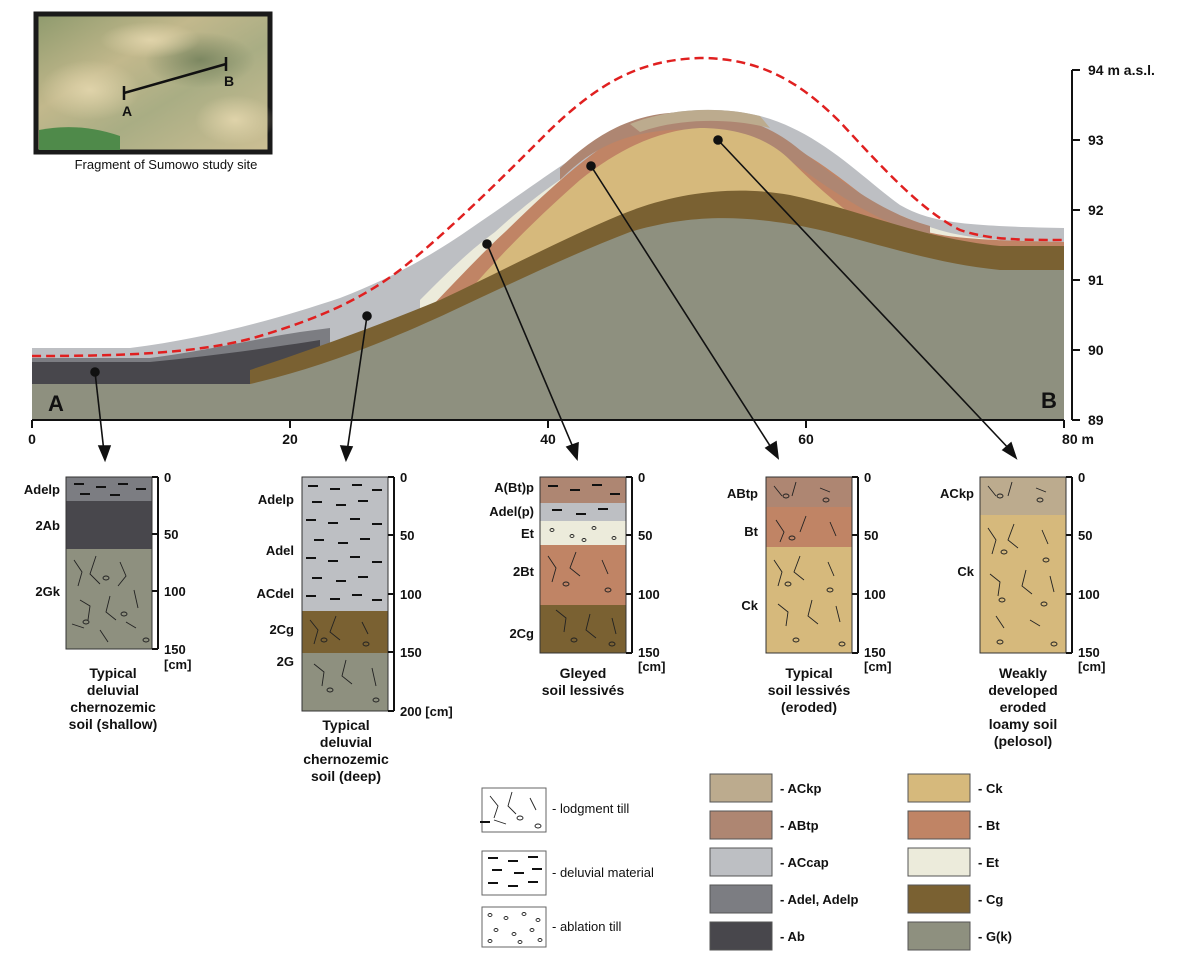 The width and height of the screenshot is (1178, 953). Describe the element at coordinates (751, 531) in the screenshot. I see `horizon-label: Bt` at that location.